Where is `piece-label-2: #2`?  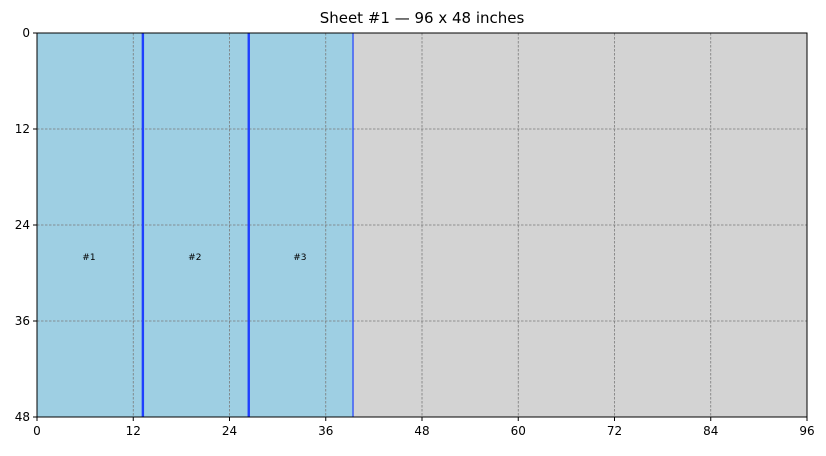 piece-label-2: #2 is located at coordinates (194, 258).